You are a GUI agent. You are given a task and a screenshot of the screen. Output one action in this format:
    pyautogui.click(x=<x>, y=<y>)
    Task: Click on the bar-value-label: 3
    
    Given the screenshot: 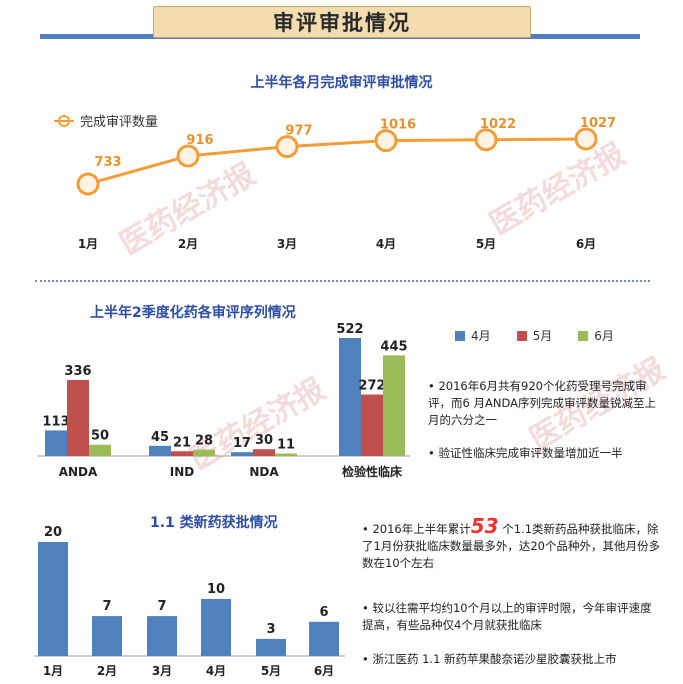 What is the action you would take?
    pyautogui.click(x=270, y=629)
    